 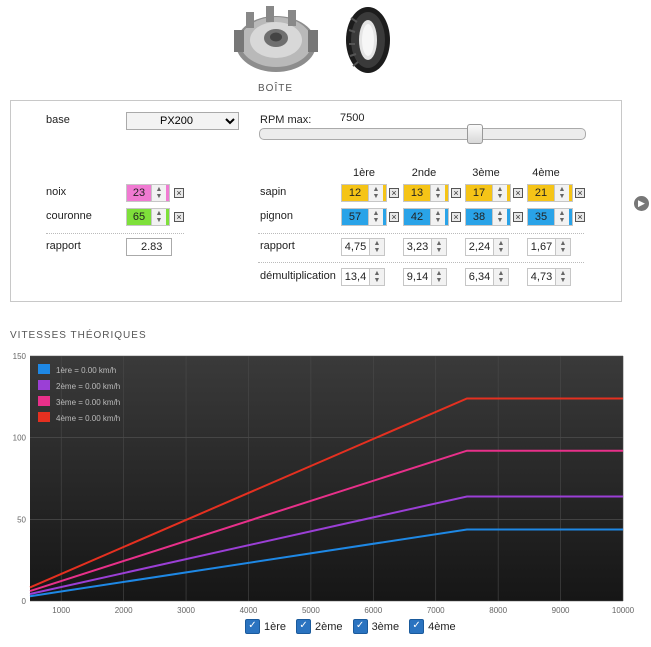 I want to click on sapin-lock-icon-3: ×, so click(x=518, y=193).